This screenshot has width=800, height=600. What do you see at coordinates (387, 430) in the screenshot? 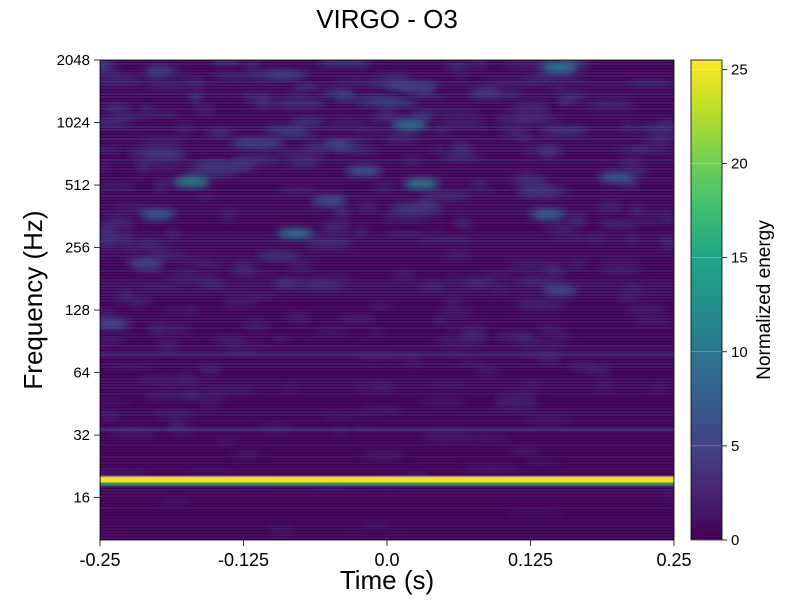
I see `energy-band` at bounding box center [387, 430].